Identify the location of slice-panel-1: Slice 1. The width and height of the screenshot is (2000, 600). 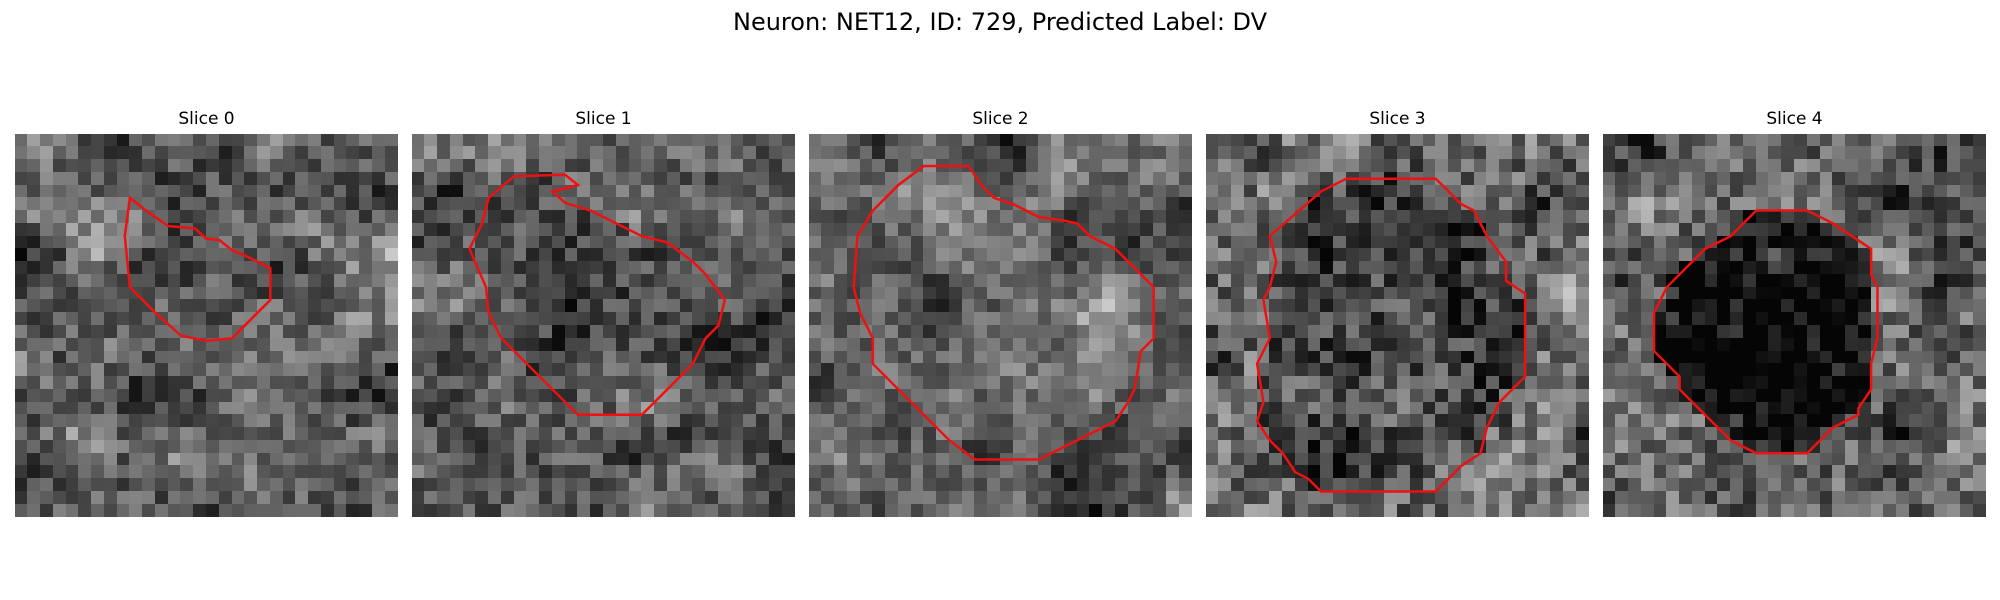
(603, 313).